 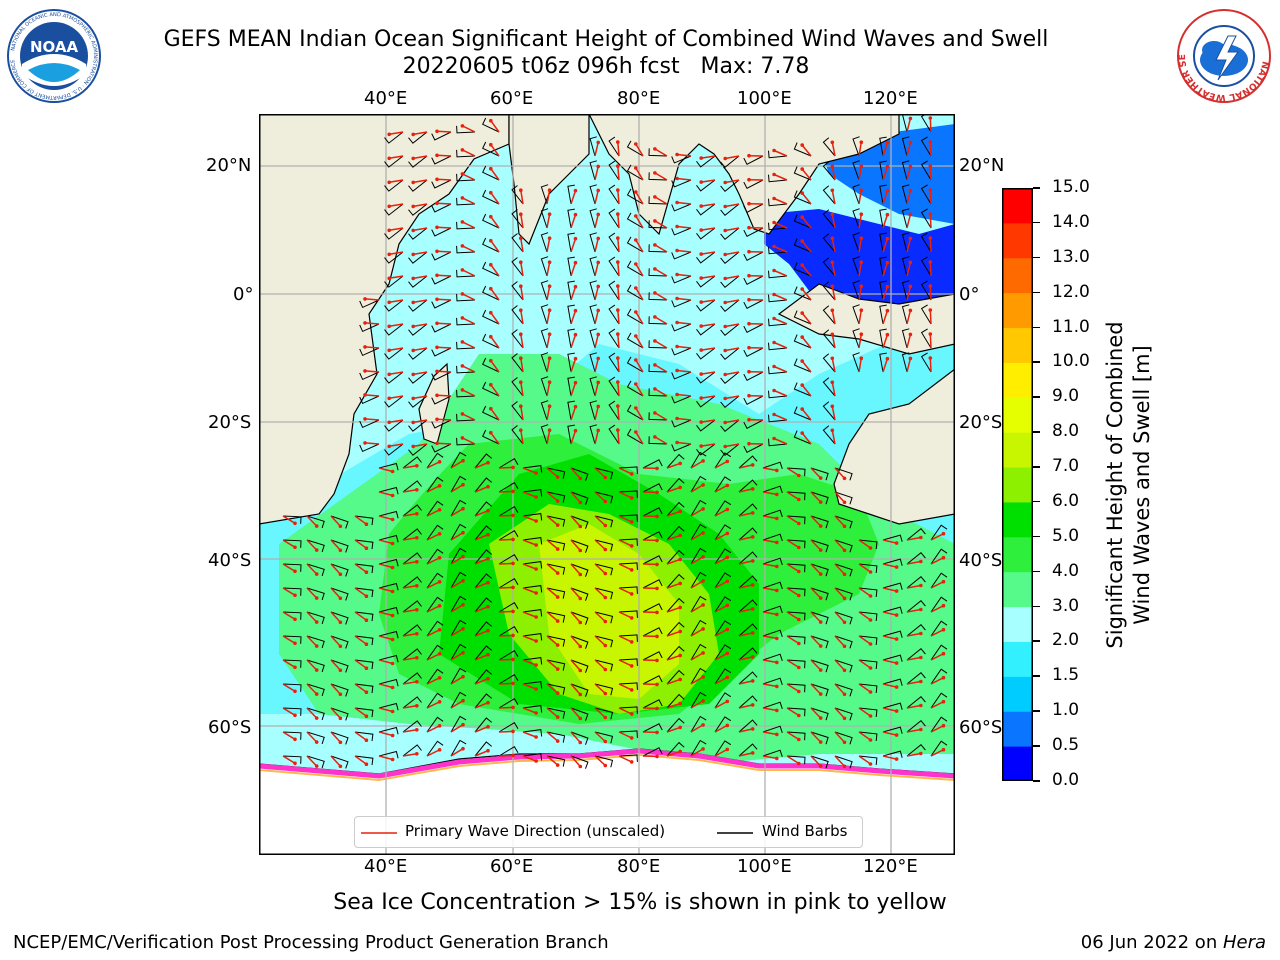 What do you see at coordinates (1071, 187) in the screenshot?
I see `colorbar-tick-label: 15.0` at bounding box center [1071, 187].